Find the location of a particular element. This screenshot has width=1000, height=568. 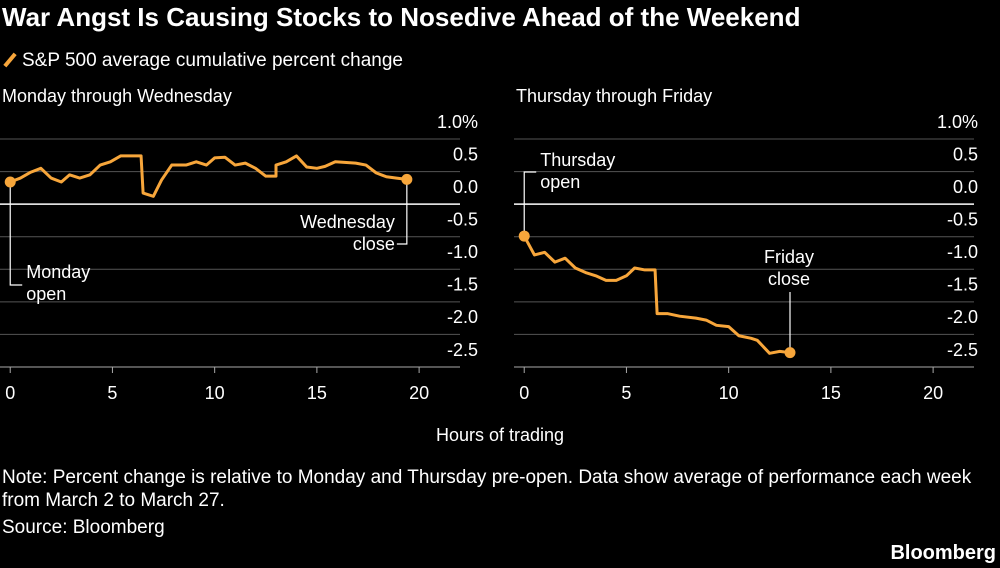

annotation: Wednesday is located at coordinates (347, 222).